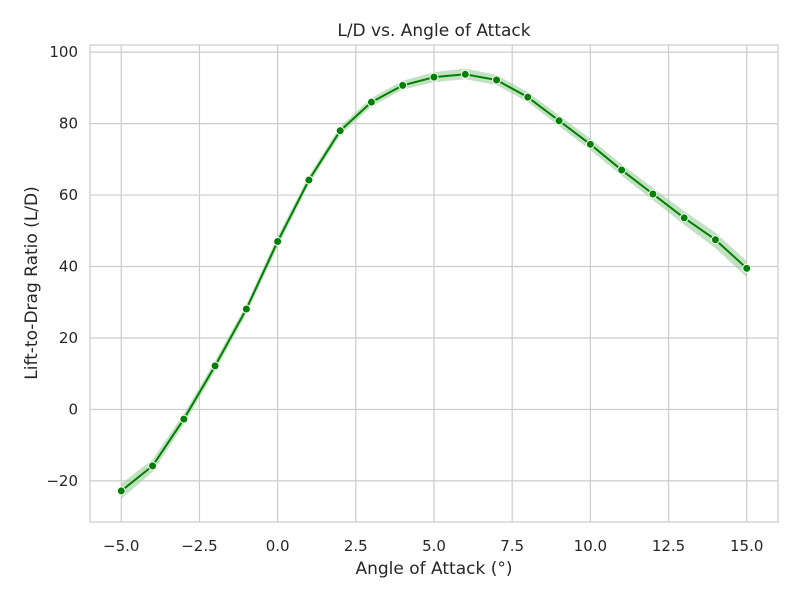  I want to click on y-axis-label: Lift-to-Drag Ratio (L/D), so click(32, 283).